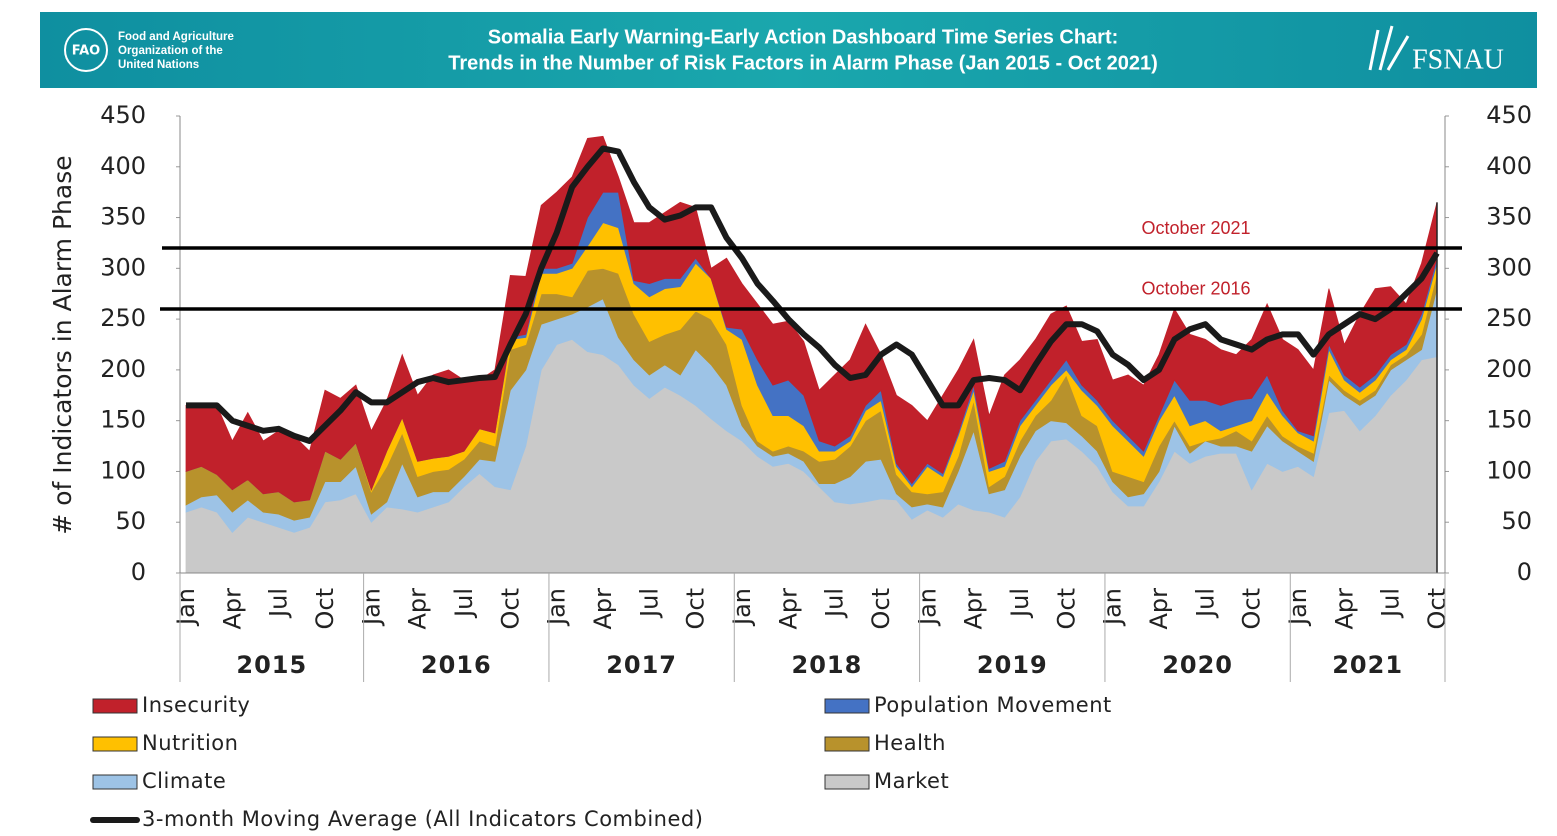 The image size is (1557, 836). I want to click on year-label: 2016, so click(456, 665).